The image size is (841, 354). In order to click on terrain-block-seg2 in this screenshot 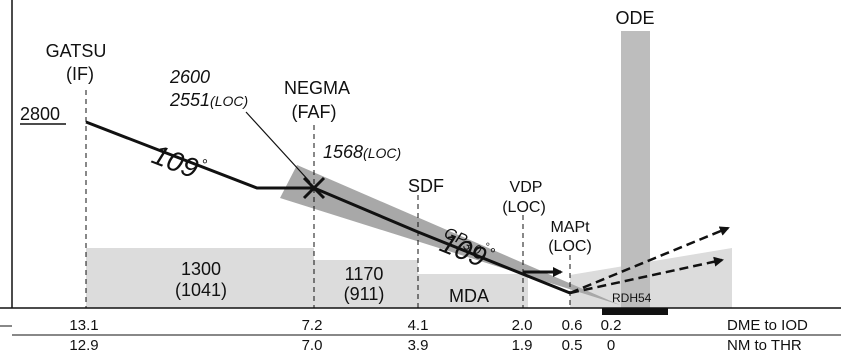, I will do `click(366, 284)`.